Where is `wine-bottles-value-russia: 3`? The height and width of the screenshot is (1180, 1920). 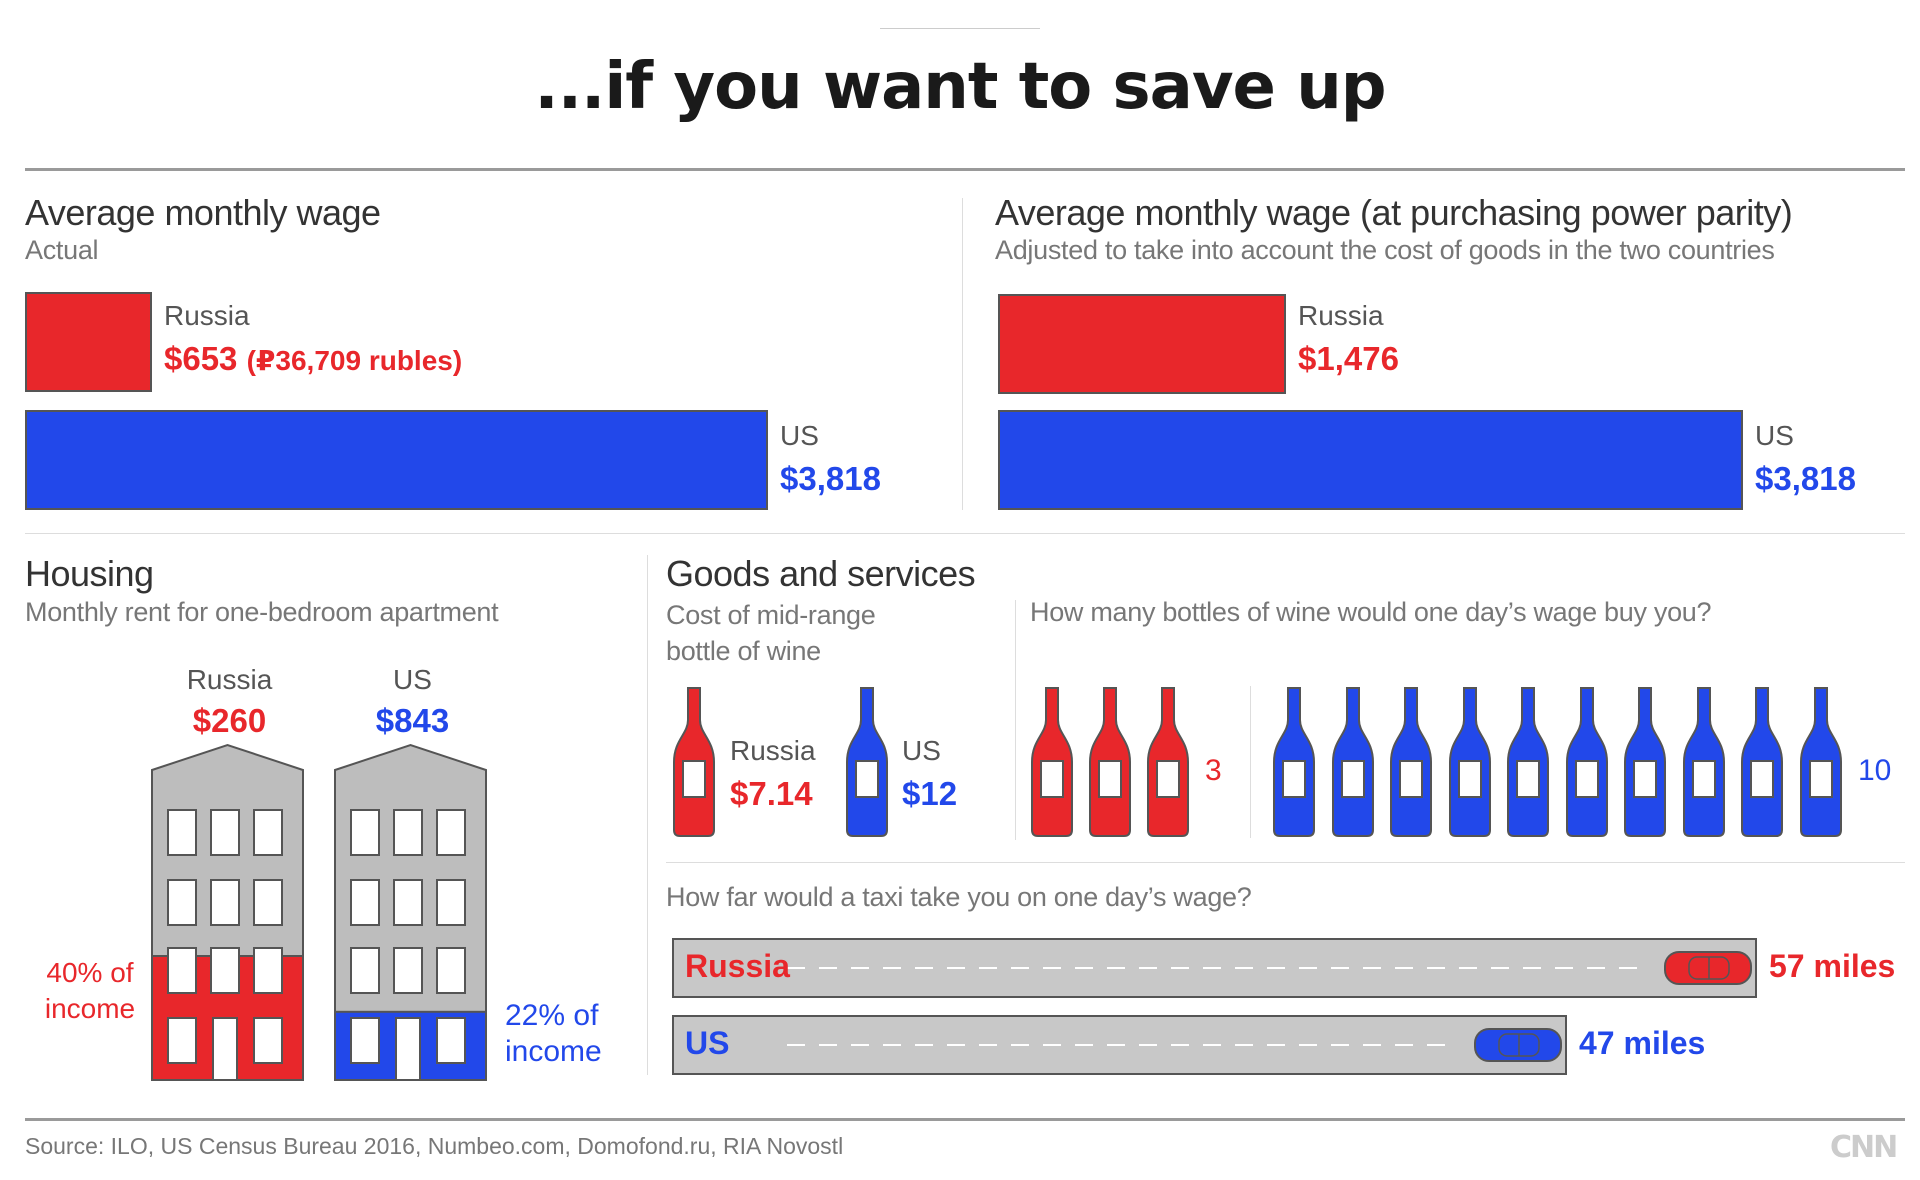 wine-bottles-value-russia: 3 is located at coordinates (1213, 770).